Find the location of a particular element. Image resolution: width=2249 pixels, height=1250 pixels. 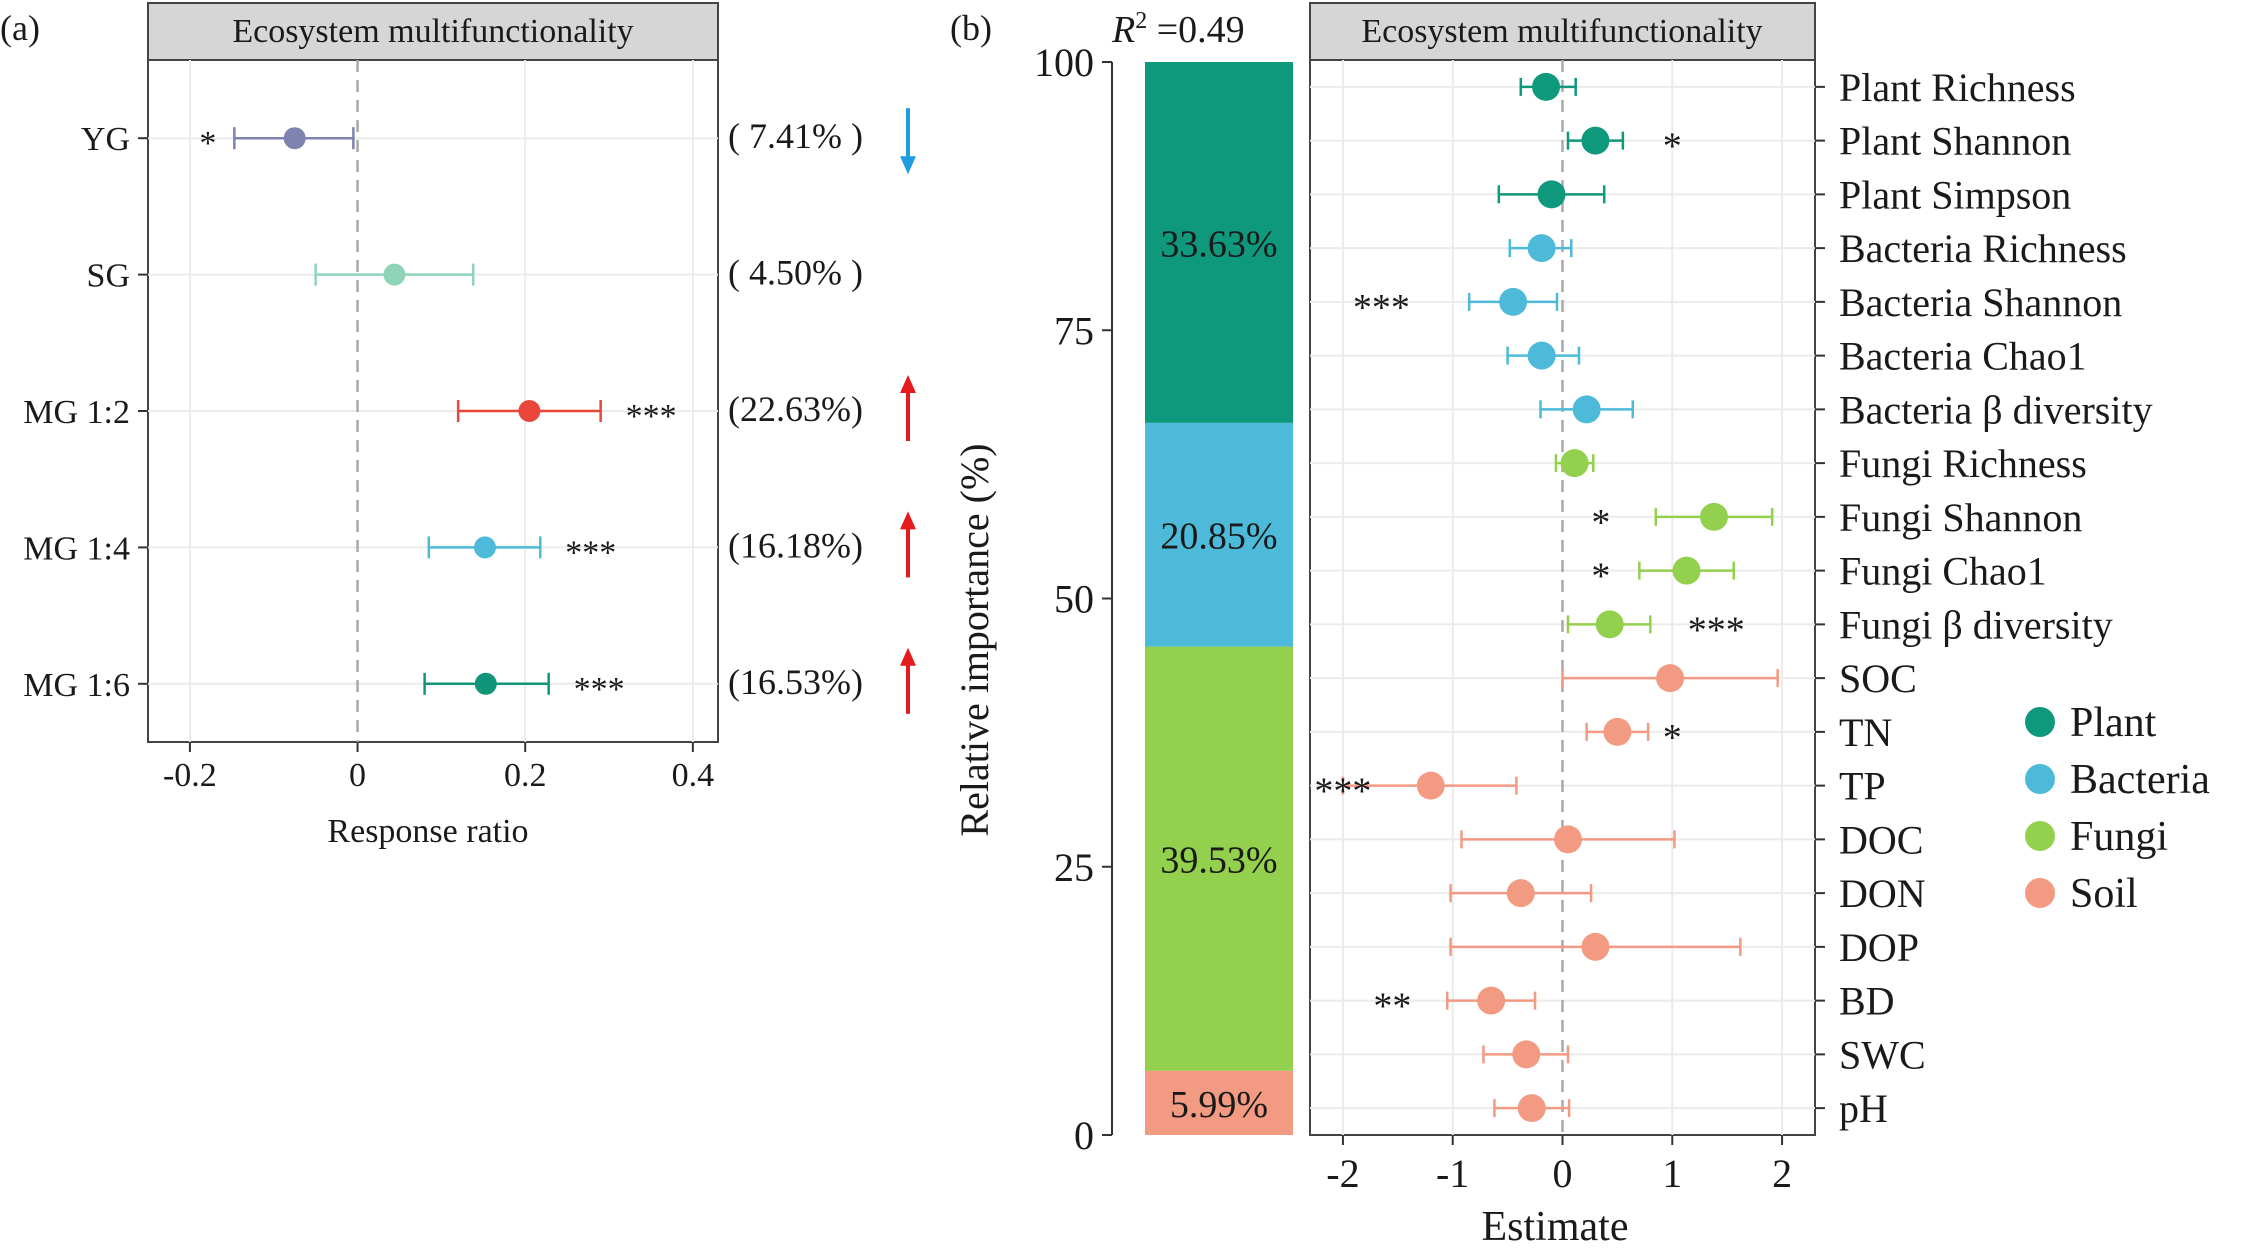

panel-a-row-label: YG is located at coordinates (105, 139).